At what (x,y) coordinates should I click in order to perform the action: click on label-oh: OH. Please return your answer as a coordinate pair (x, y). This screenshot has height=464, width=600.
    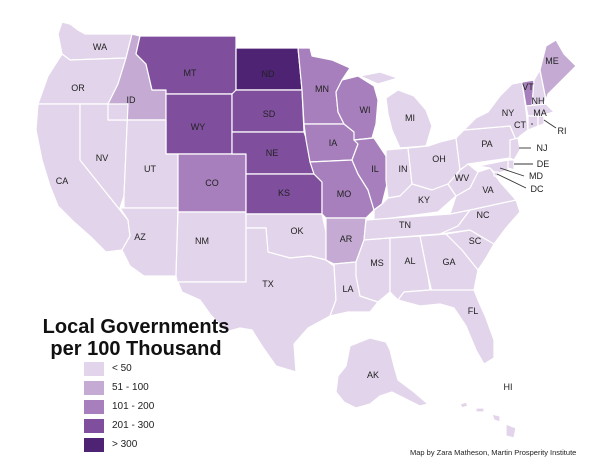
    Looking at the image, I should click on (439, 159).